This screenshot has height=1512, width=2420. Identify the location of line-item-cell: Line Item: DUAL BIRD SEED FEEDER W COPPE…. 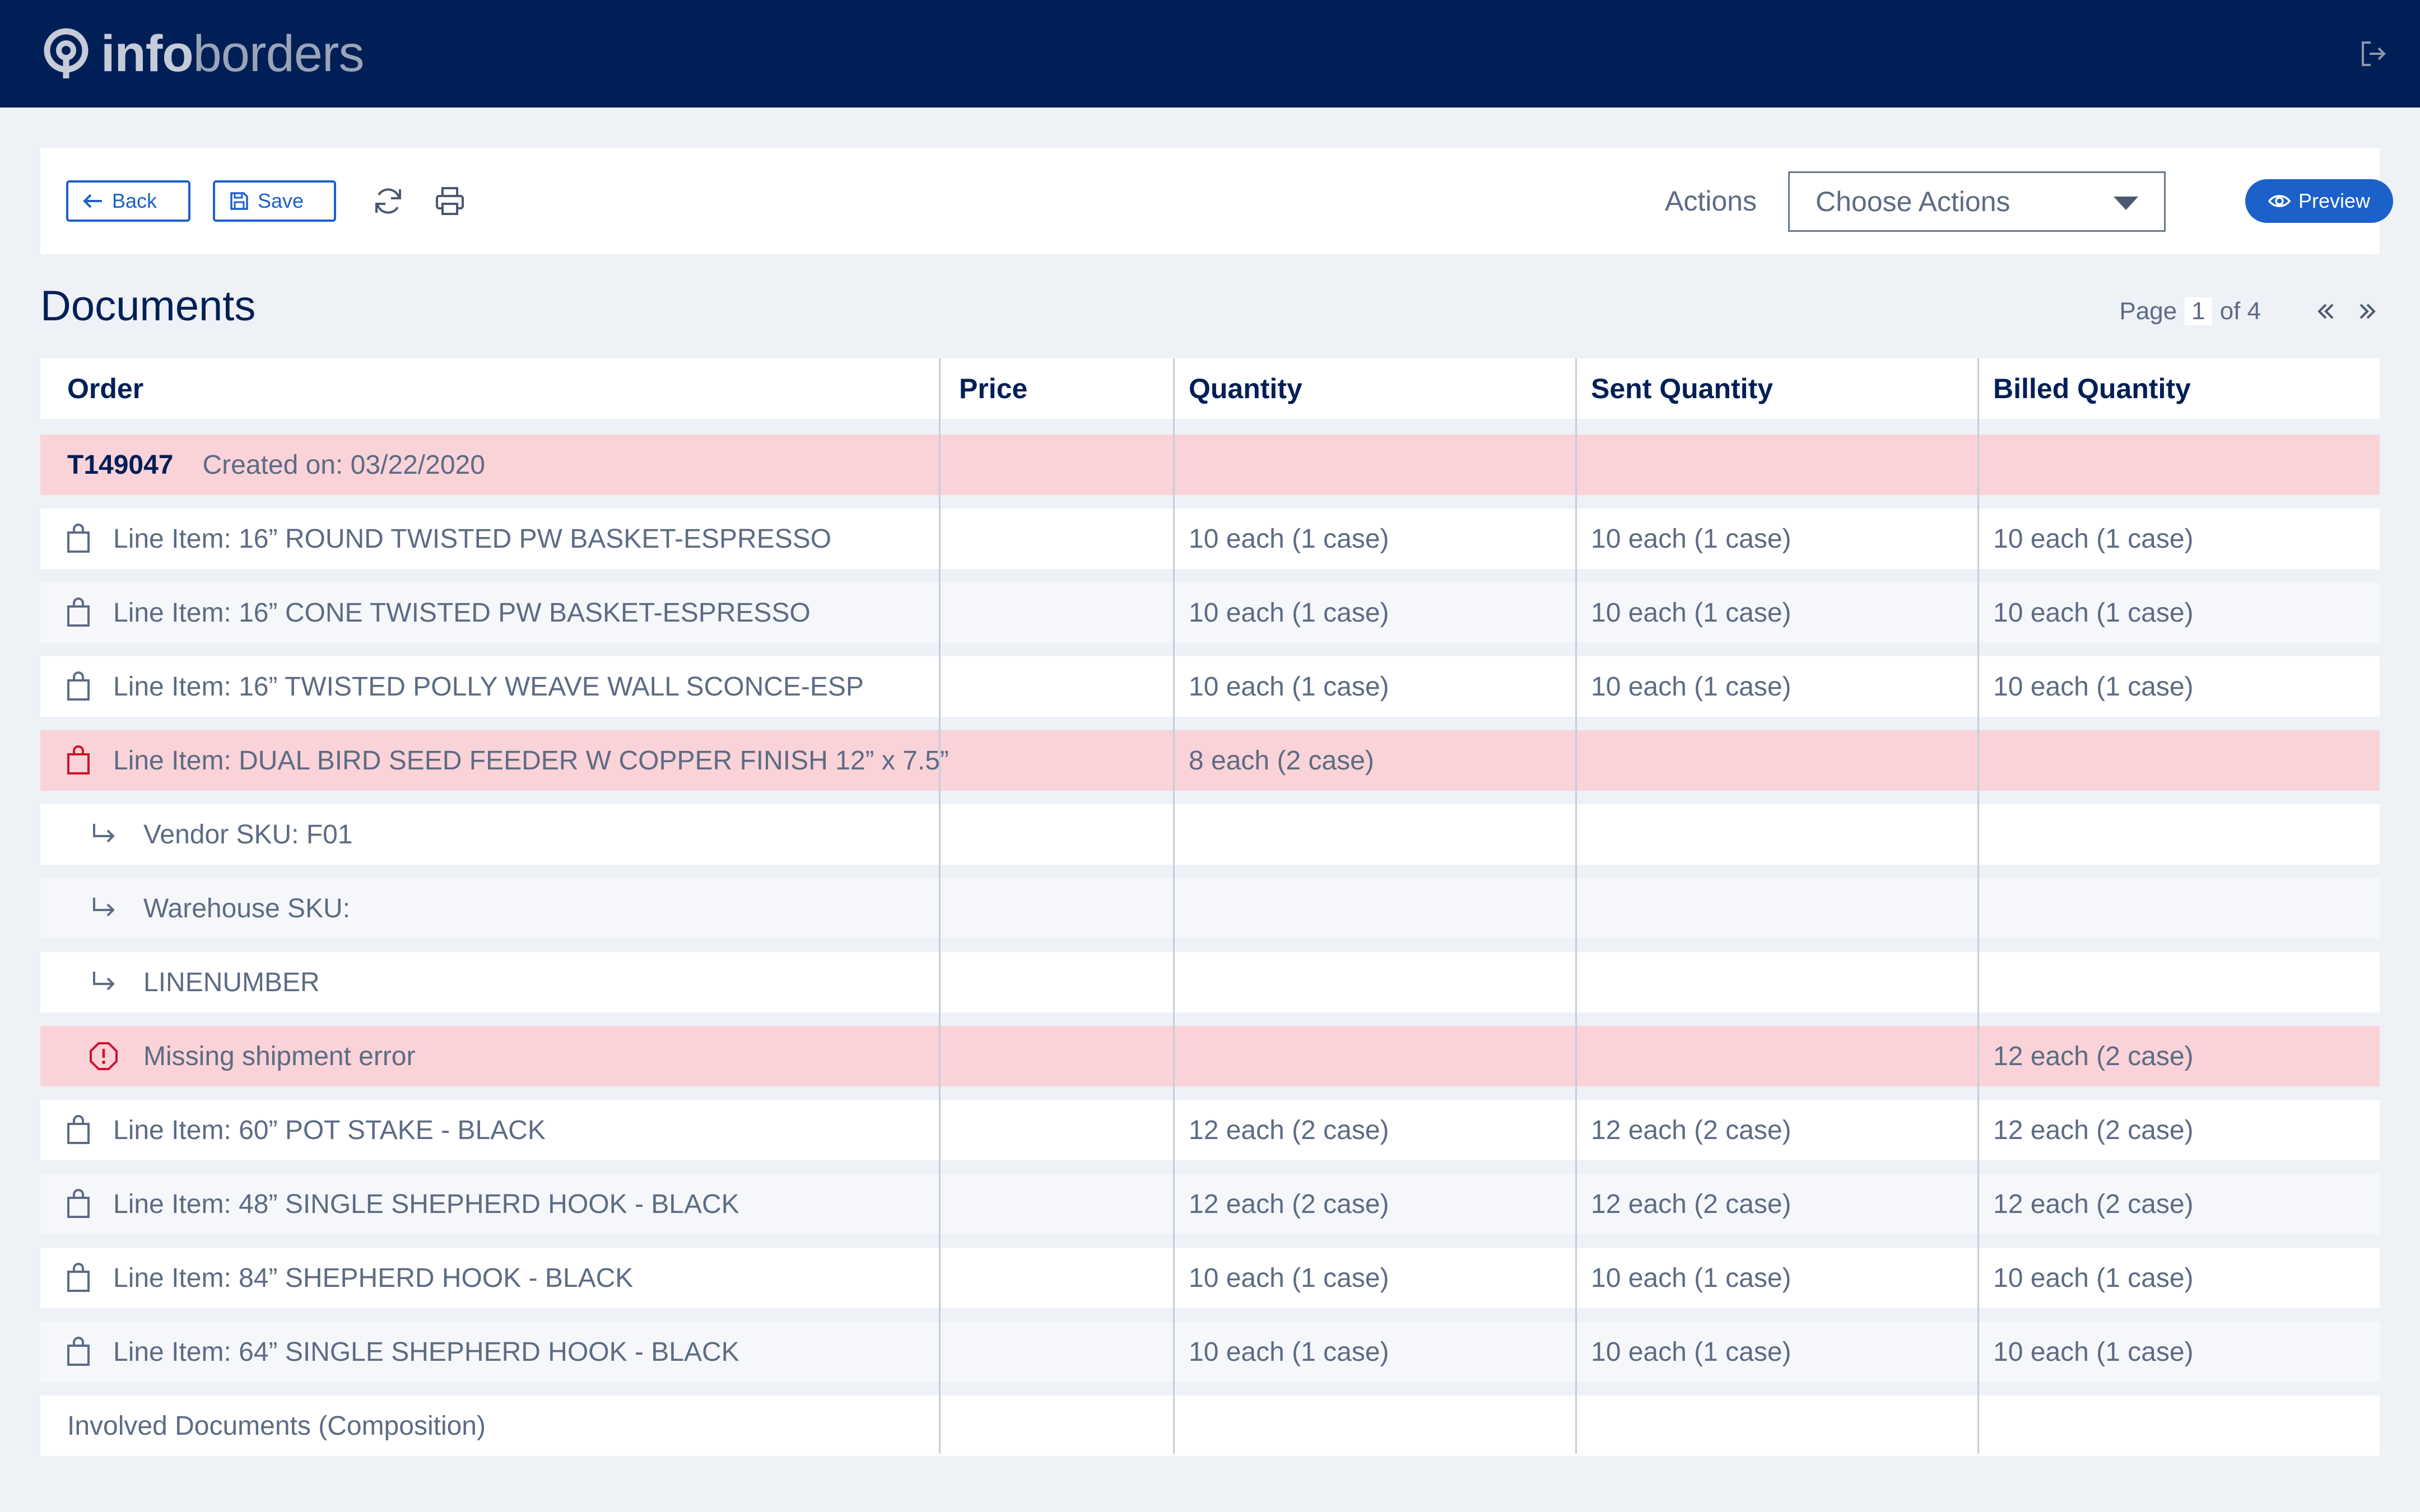
(495, 761).